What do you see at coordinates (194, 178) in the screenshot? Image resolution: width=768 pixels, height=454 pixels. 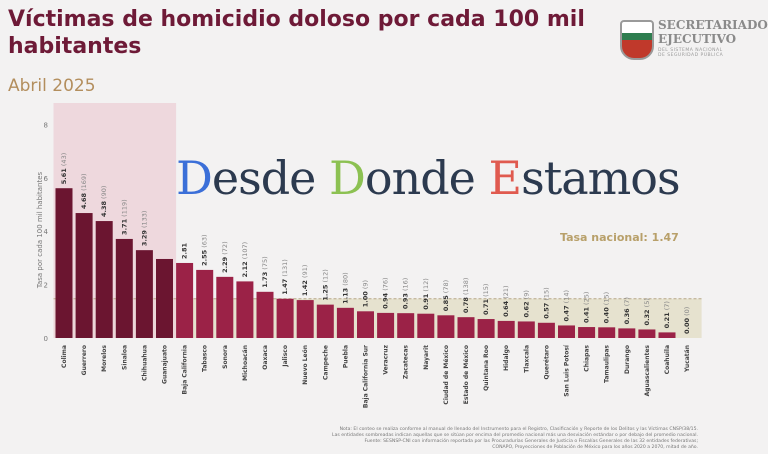 I see `watermark-part: D` at bounding box center [194, 178].